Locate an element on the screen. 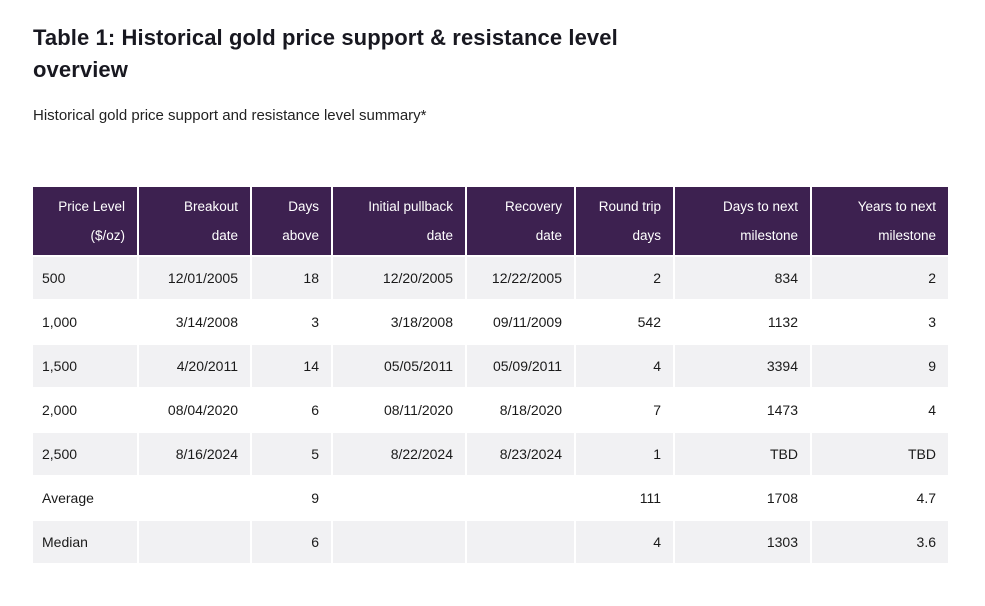  table-cell: 8/23/2024 is located at coordinates (520, 454).